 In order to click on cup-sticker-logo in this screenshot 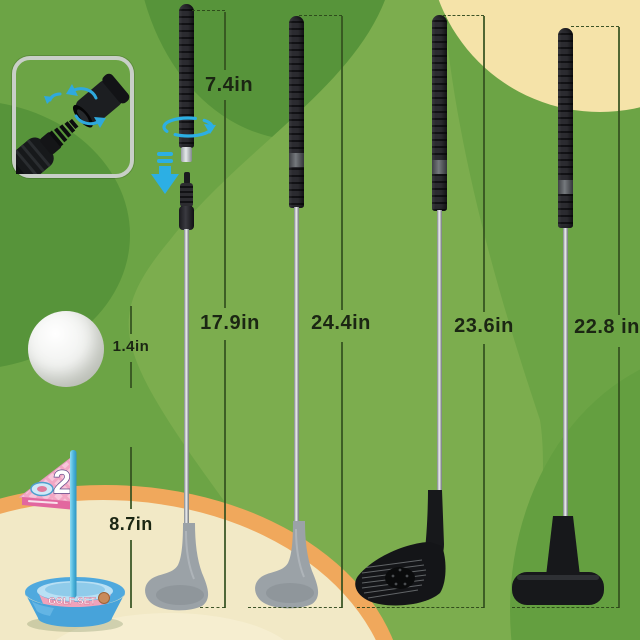, I will do `click(104, 598)`.